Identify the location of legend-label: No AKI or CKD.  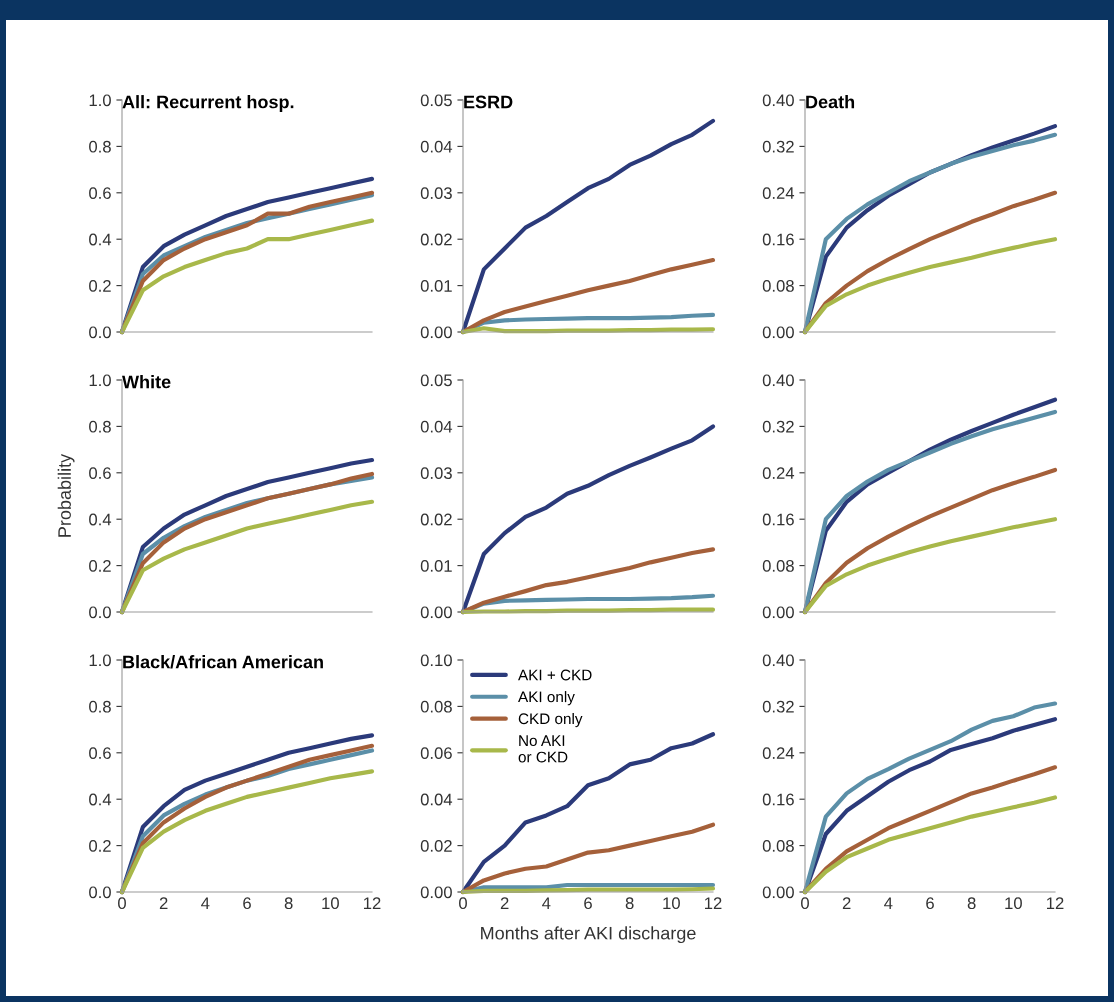
(543, 749).